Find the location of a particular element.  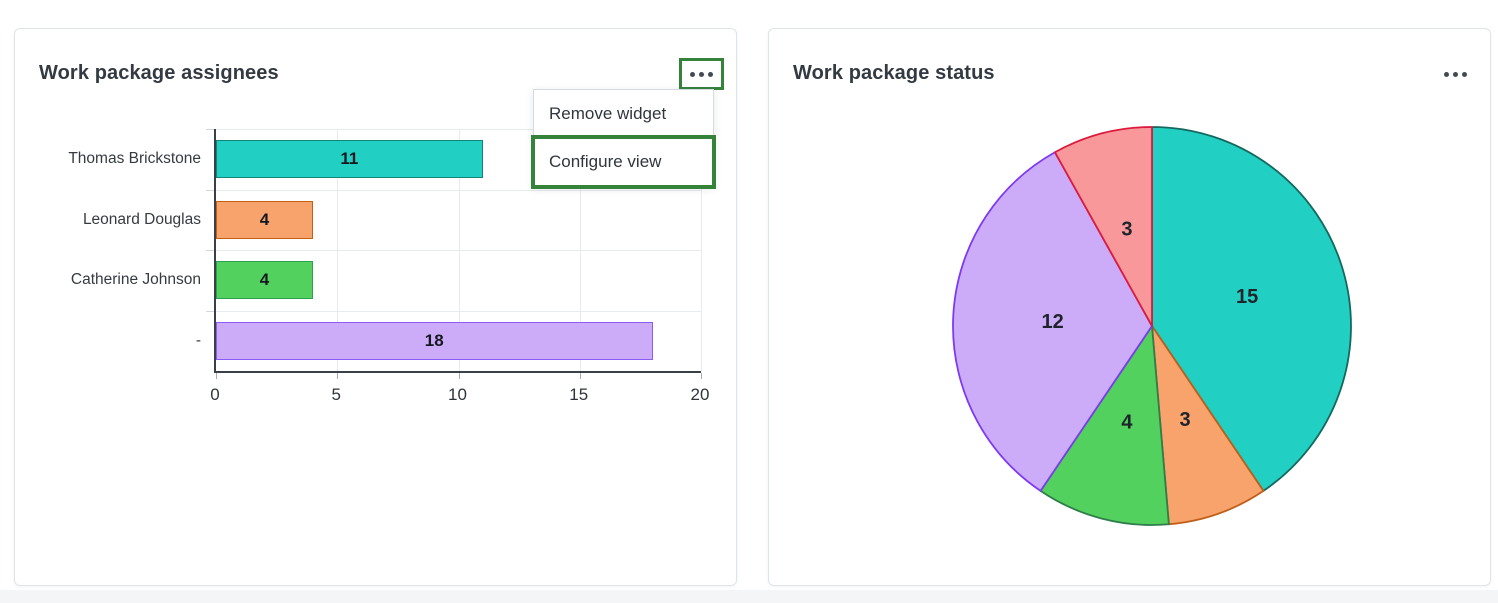

pie-value-label: 4 is located at coordinates (1127, 422).